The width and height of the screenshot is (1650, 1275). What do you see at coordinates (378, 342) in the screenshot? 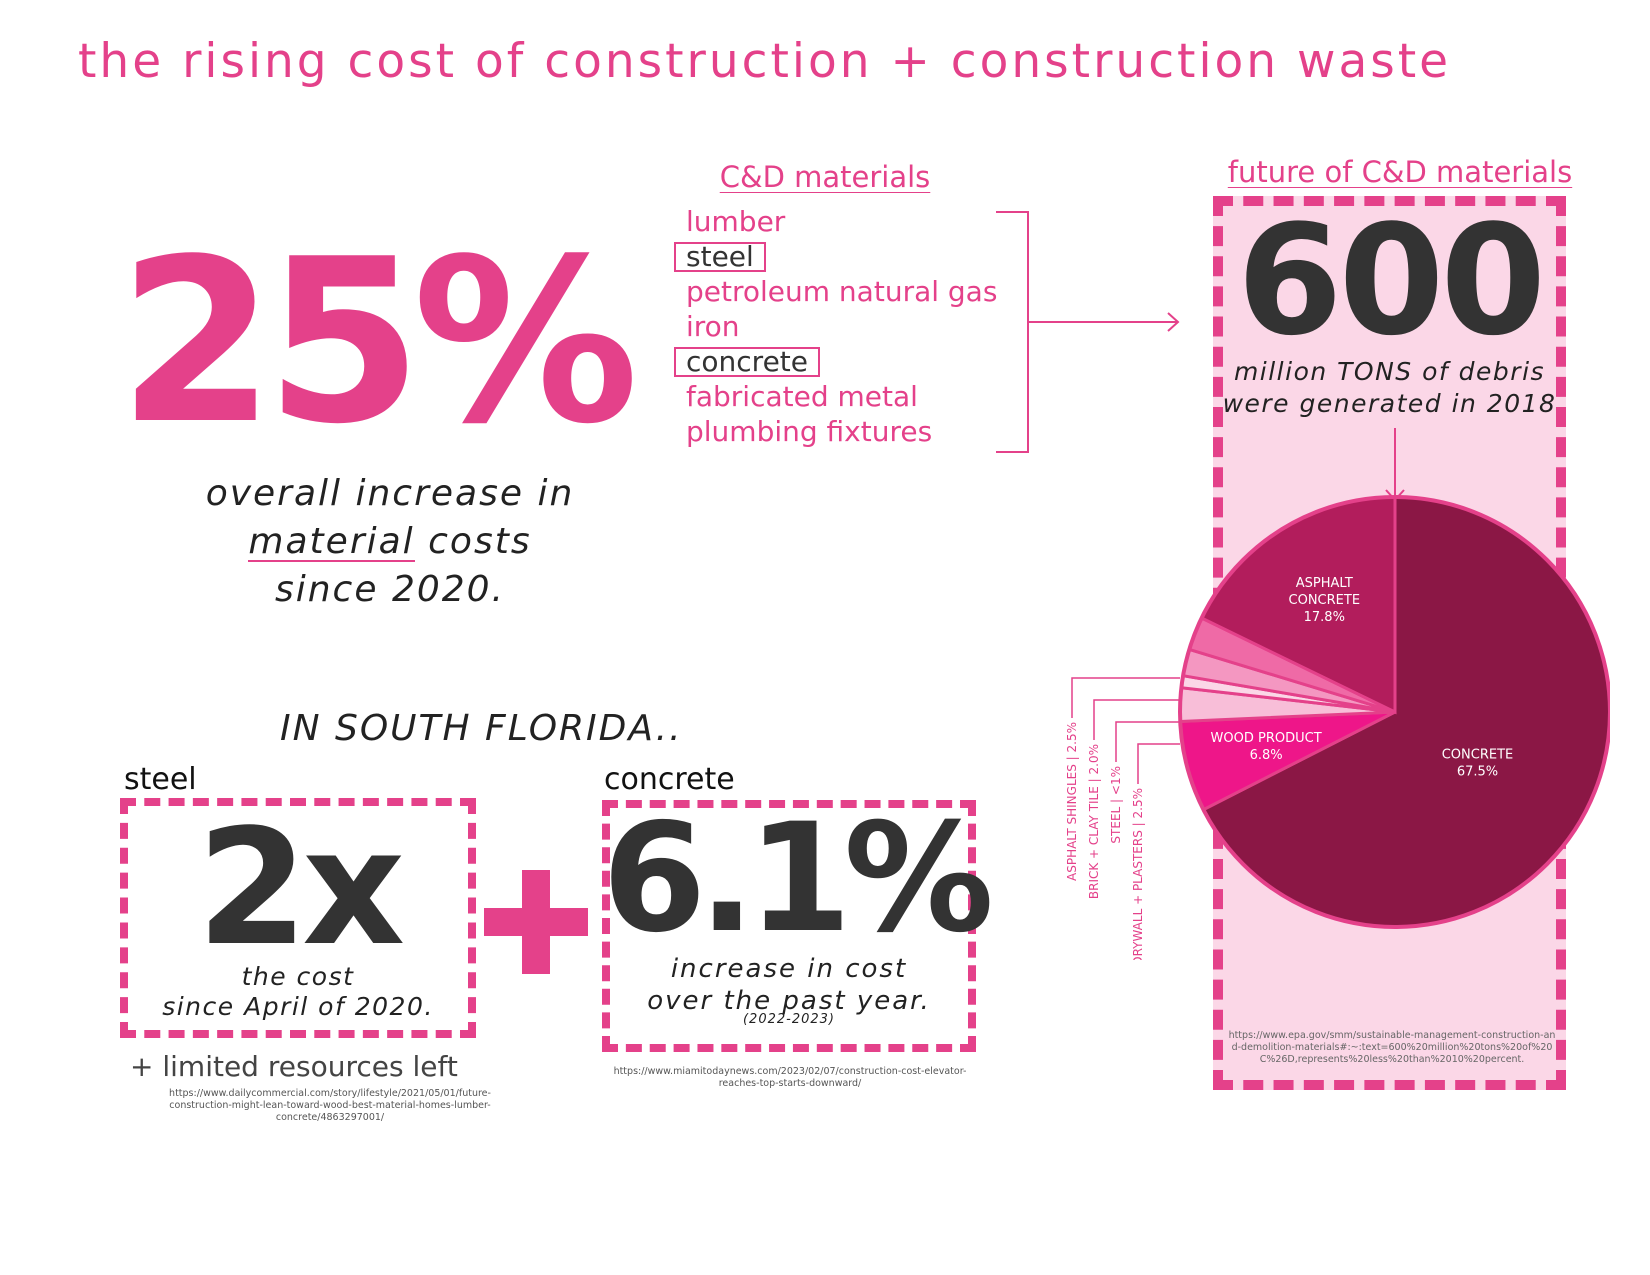
I see `headline-value: 25%` at bounding box center [378, 342].